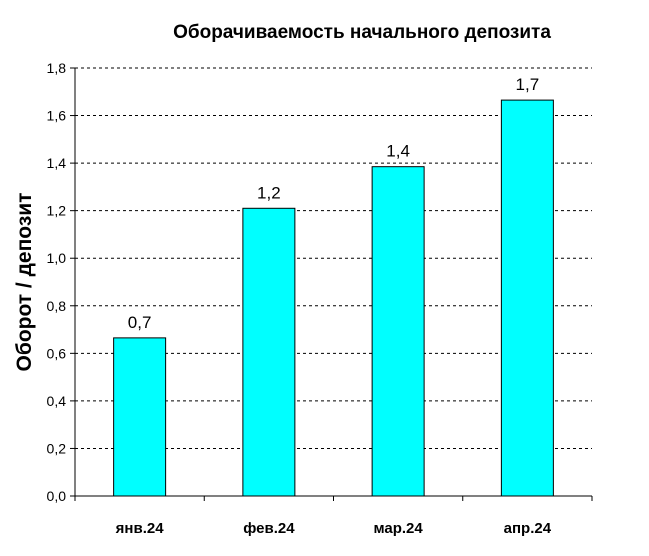 This screenshot has height=556, width=649. Describe the element at coordinates (398, 151) in the screenshot. I see `data-label: 1,4` at that location.